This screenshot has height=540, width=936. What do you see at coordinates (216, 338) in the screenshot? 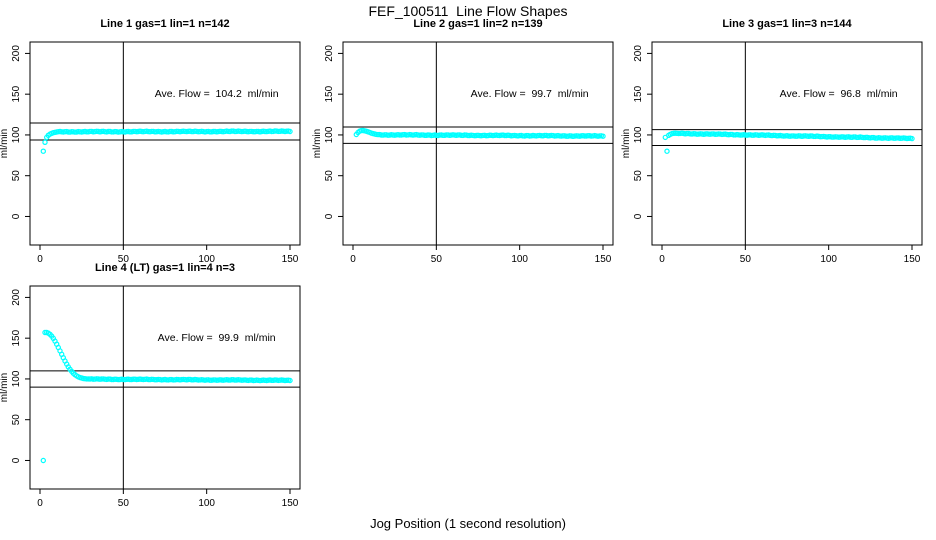
I see `ave-flow-annotation: Ave. Flow = 99.9 ml/min` at bounding box center [216, 338].